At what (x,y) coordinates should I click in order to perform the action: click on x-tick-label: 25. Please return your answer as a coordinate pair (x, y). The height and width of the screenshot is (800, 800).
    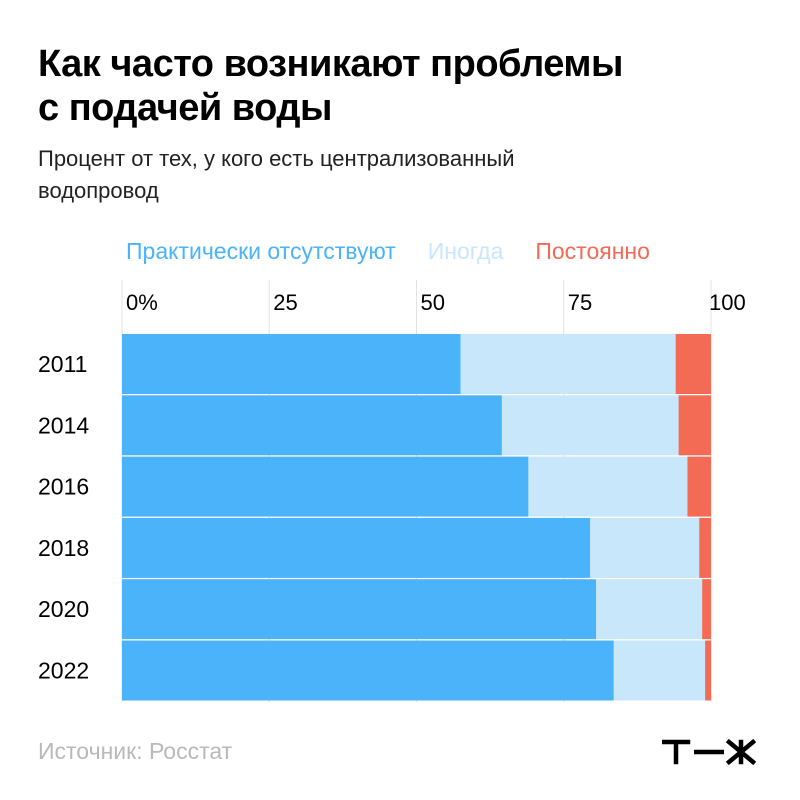
    Looking at the image, I should click on (285, 302).